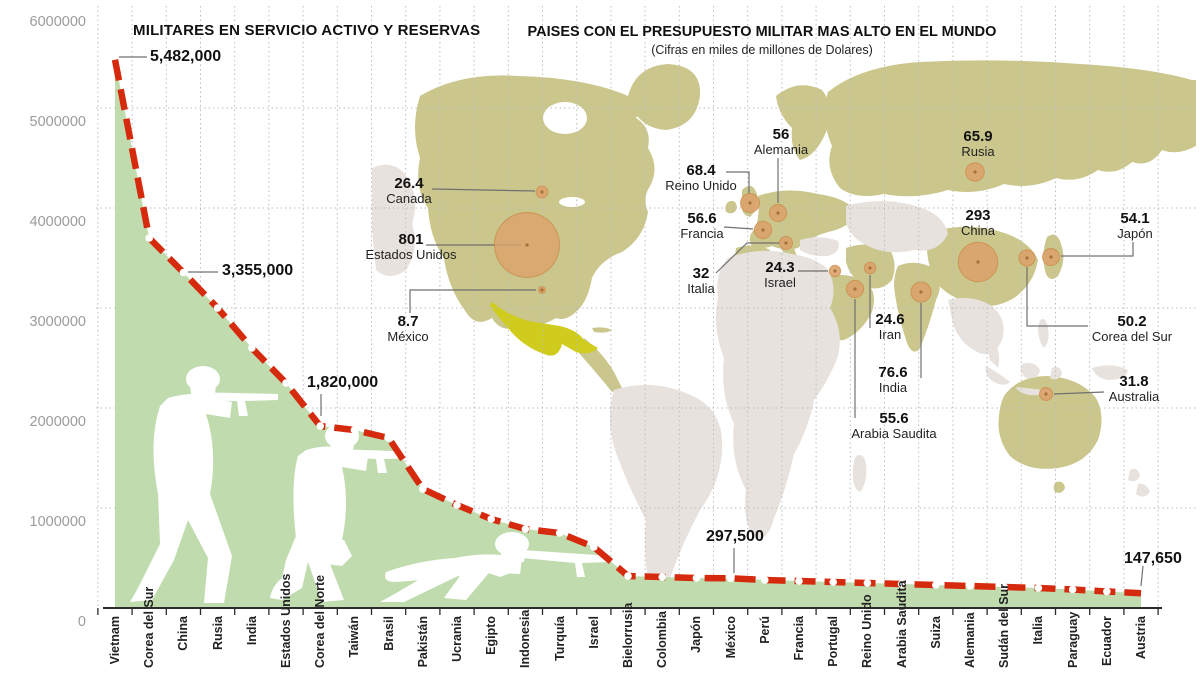 The image size is (1200, 674). What do you see at coordinates (1106, 641) in the screenshot?
I see `x-axis-label: Ecuador` at bounding box center [1106, 641].